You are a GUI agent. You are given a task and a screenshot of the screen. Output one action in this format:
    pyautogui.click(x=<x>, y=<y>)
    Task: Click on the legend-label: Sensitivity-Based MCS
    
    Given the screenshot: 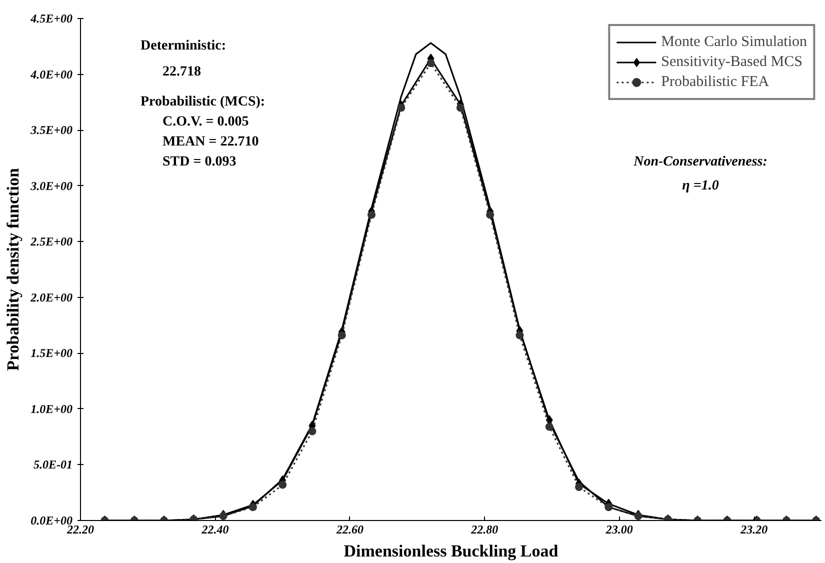 What is the action you would take?
    pyautogui.click(x=731, y=62)
    